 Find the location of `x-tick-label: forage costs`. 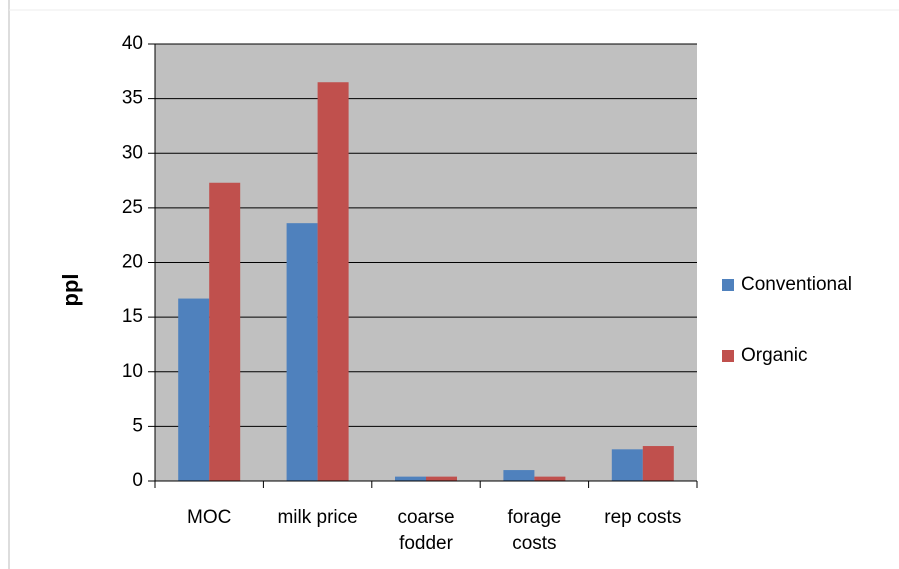

x-tick-label: forage costs is located at coordinates (534, 530).